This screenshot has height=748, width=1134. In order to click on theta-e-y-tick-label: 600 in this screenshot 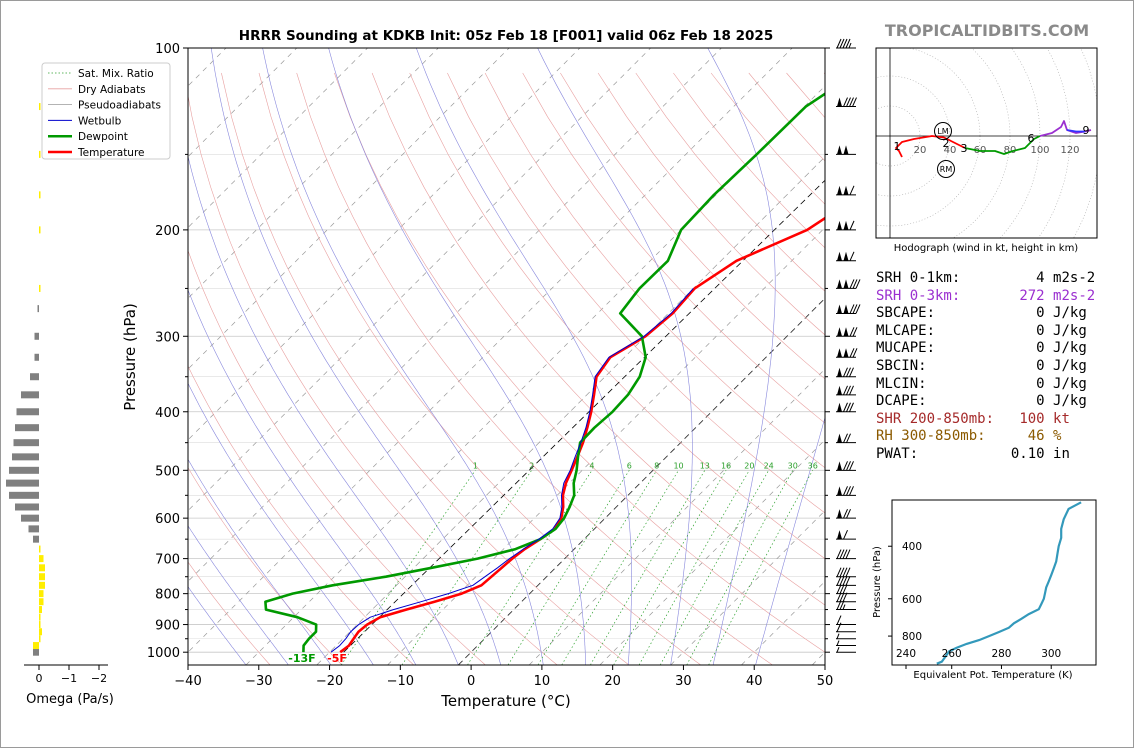, I will do `click(912, 600)`.